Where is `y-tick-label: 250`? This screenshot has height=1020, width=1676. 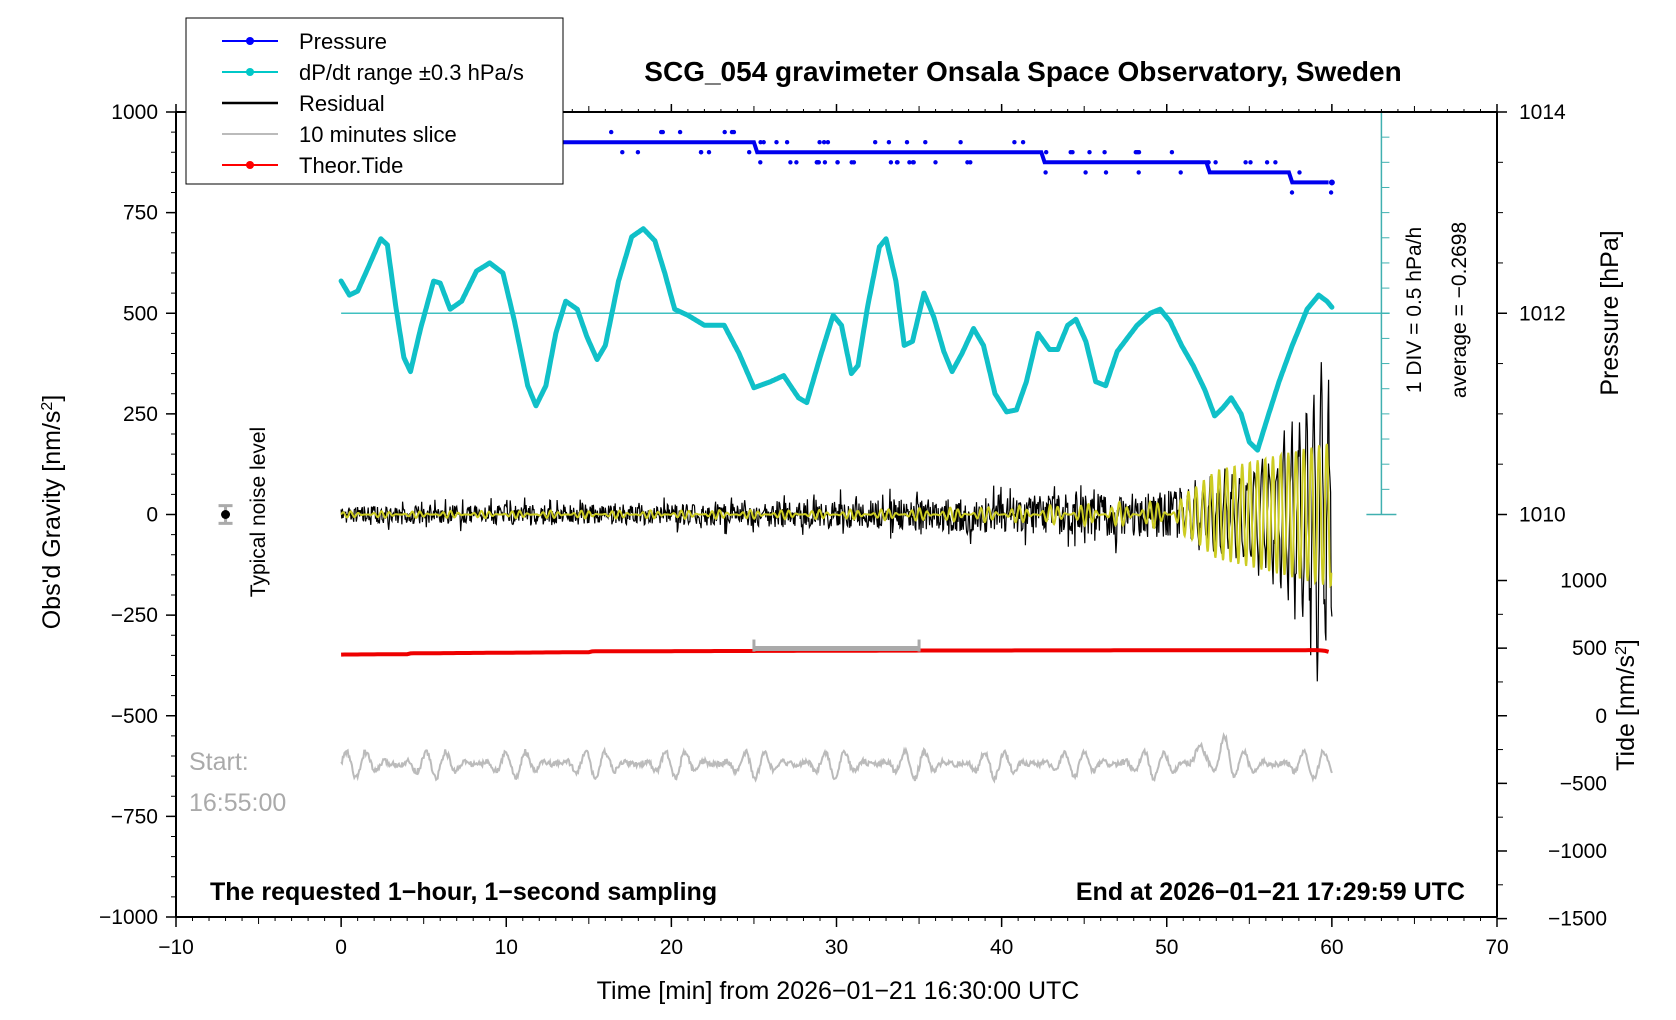 y-tick-label: 250 is located at coordinates (140, 414).